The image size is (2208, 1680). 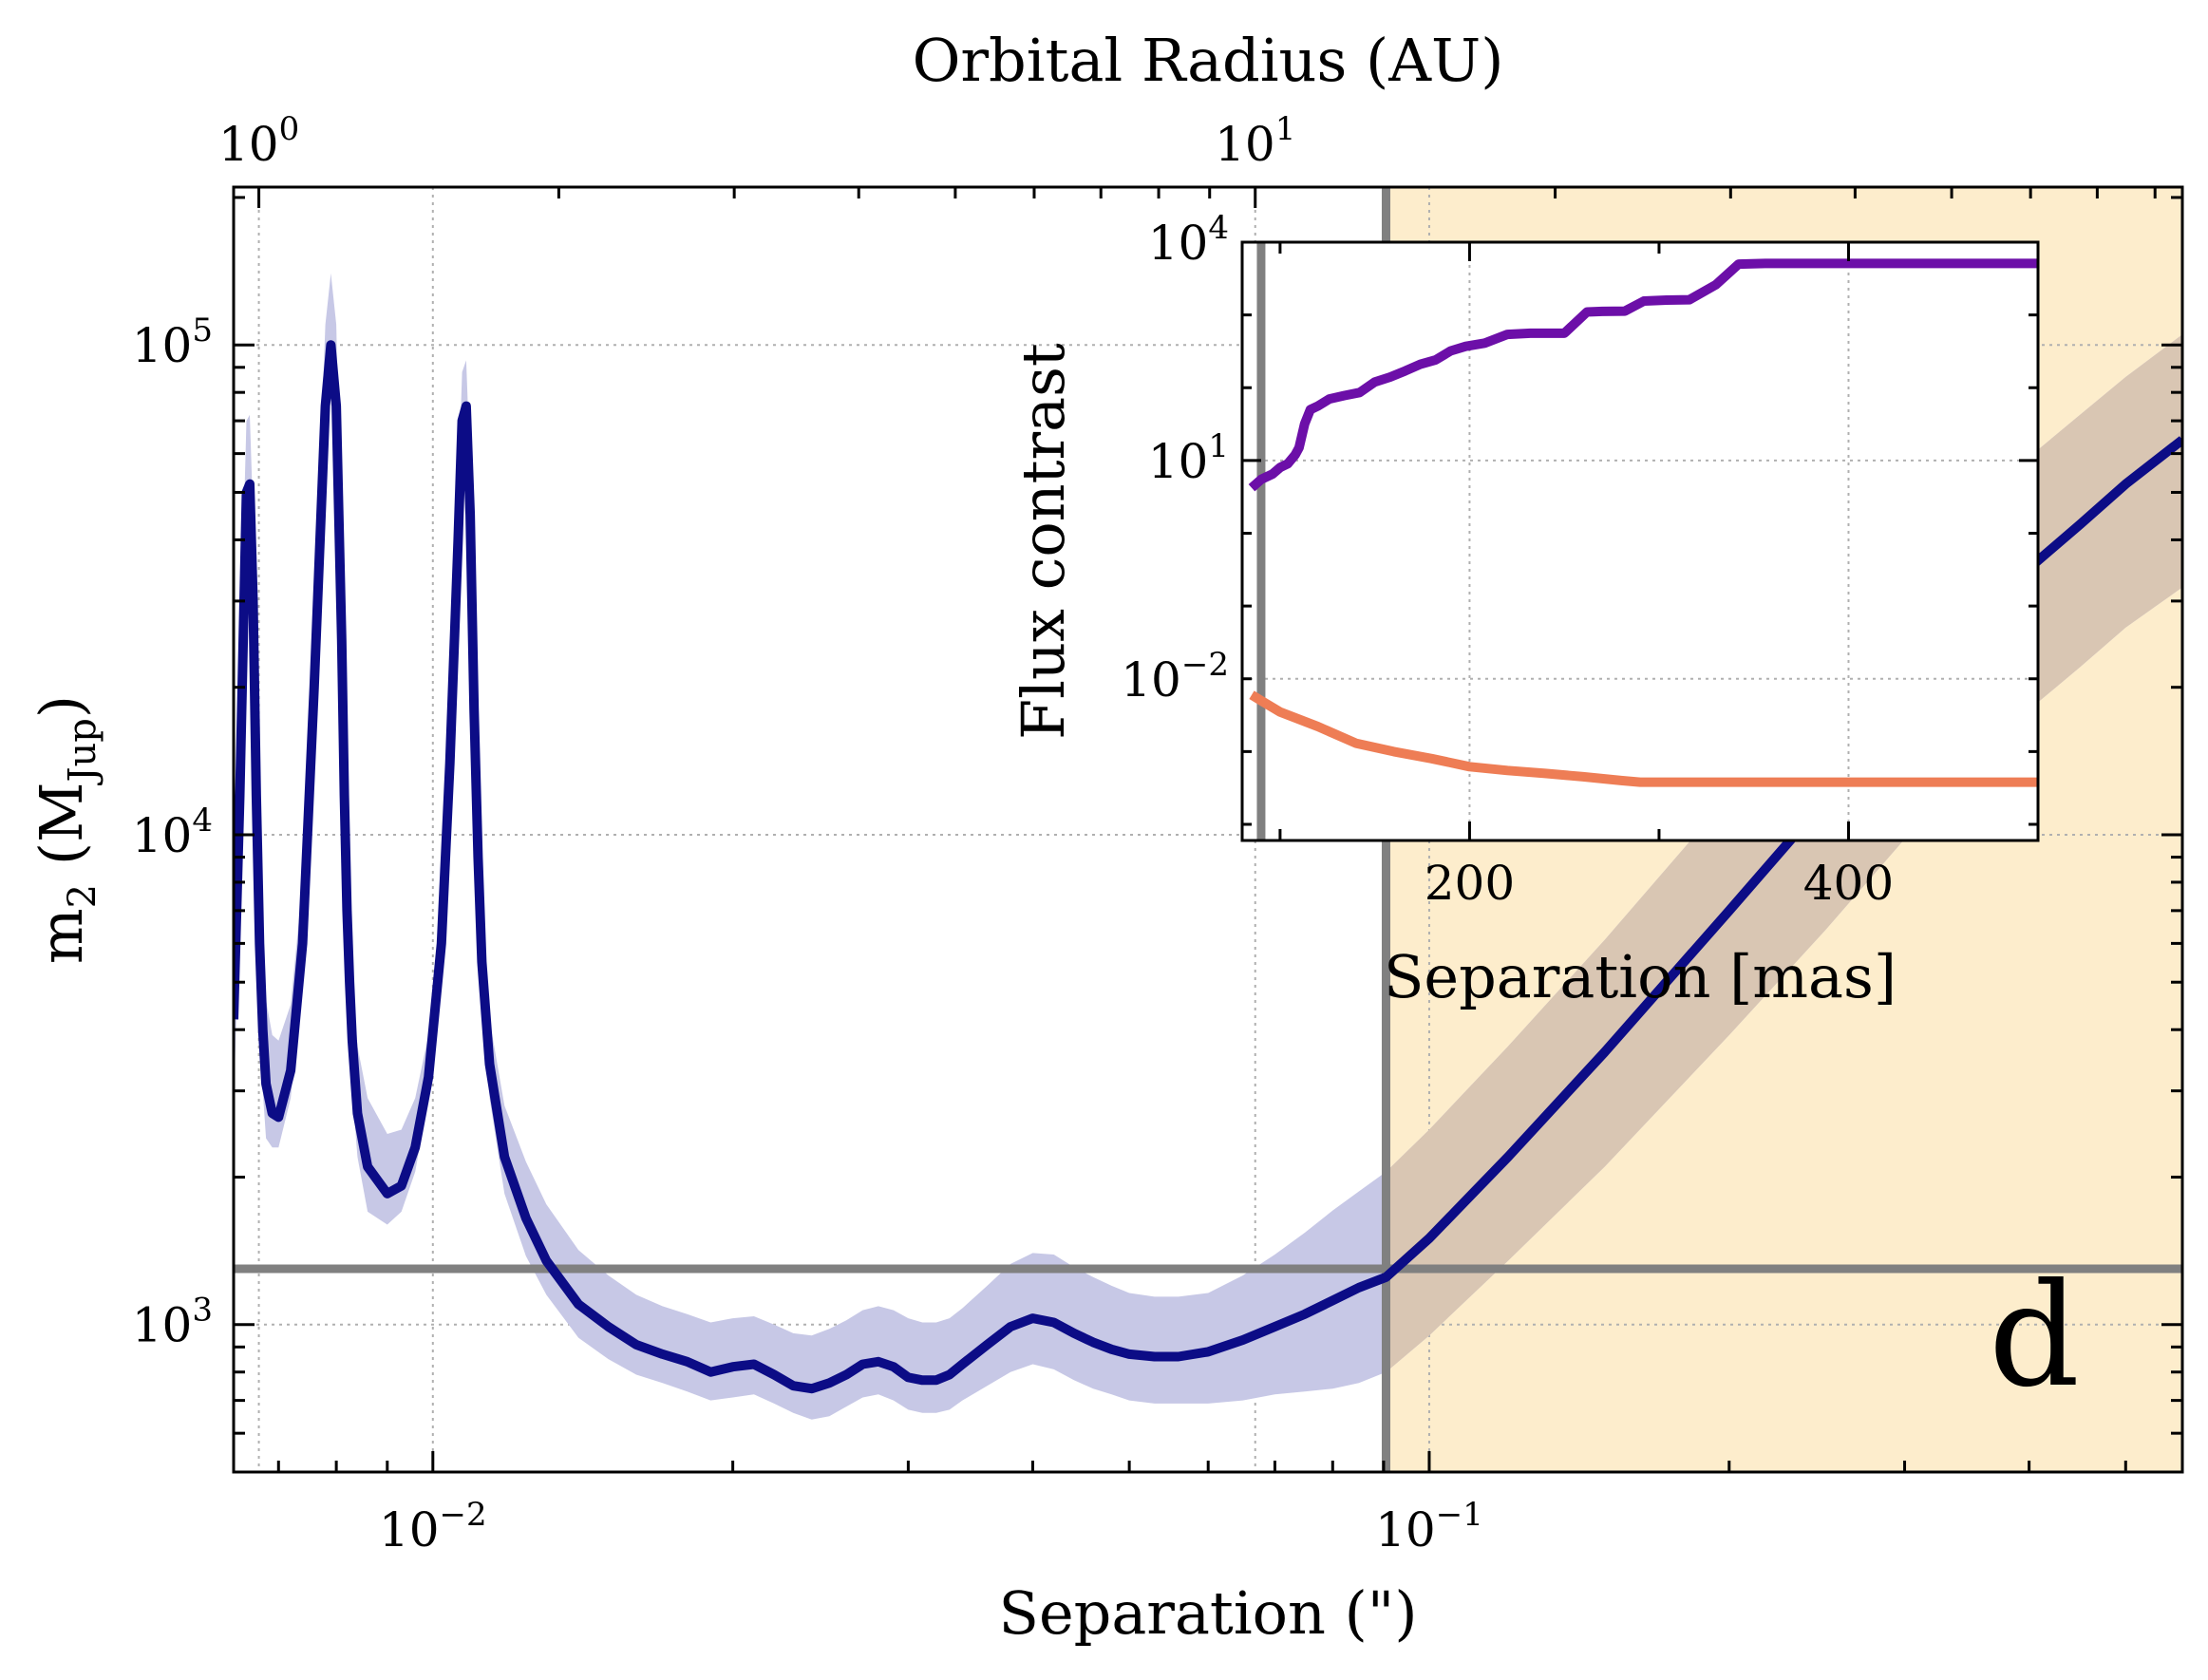 I want to click on inset-x-tick-label: 400, so click(x=1849, y=883).